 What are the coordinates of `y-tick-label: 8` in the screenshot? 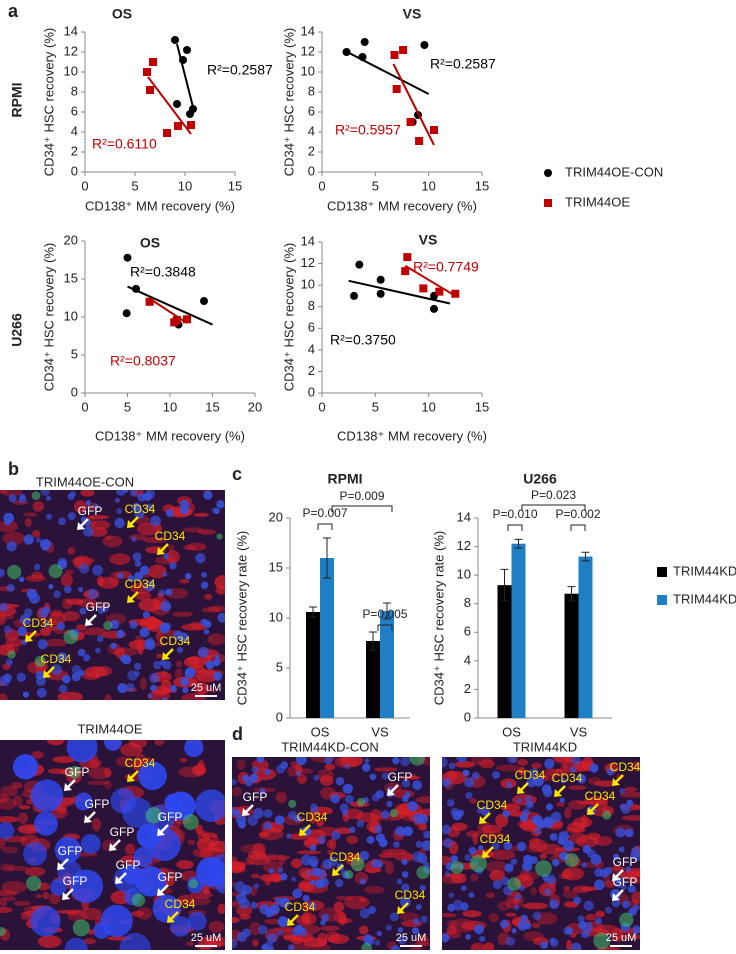 It's located at (311, 305).